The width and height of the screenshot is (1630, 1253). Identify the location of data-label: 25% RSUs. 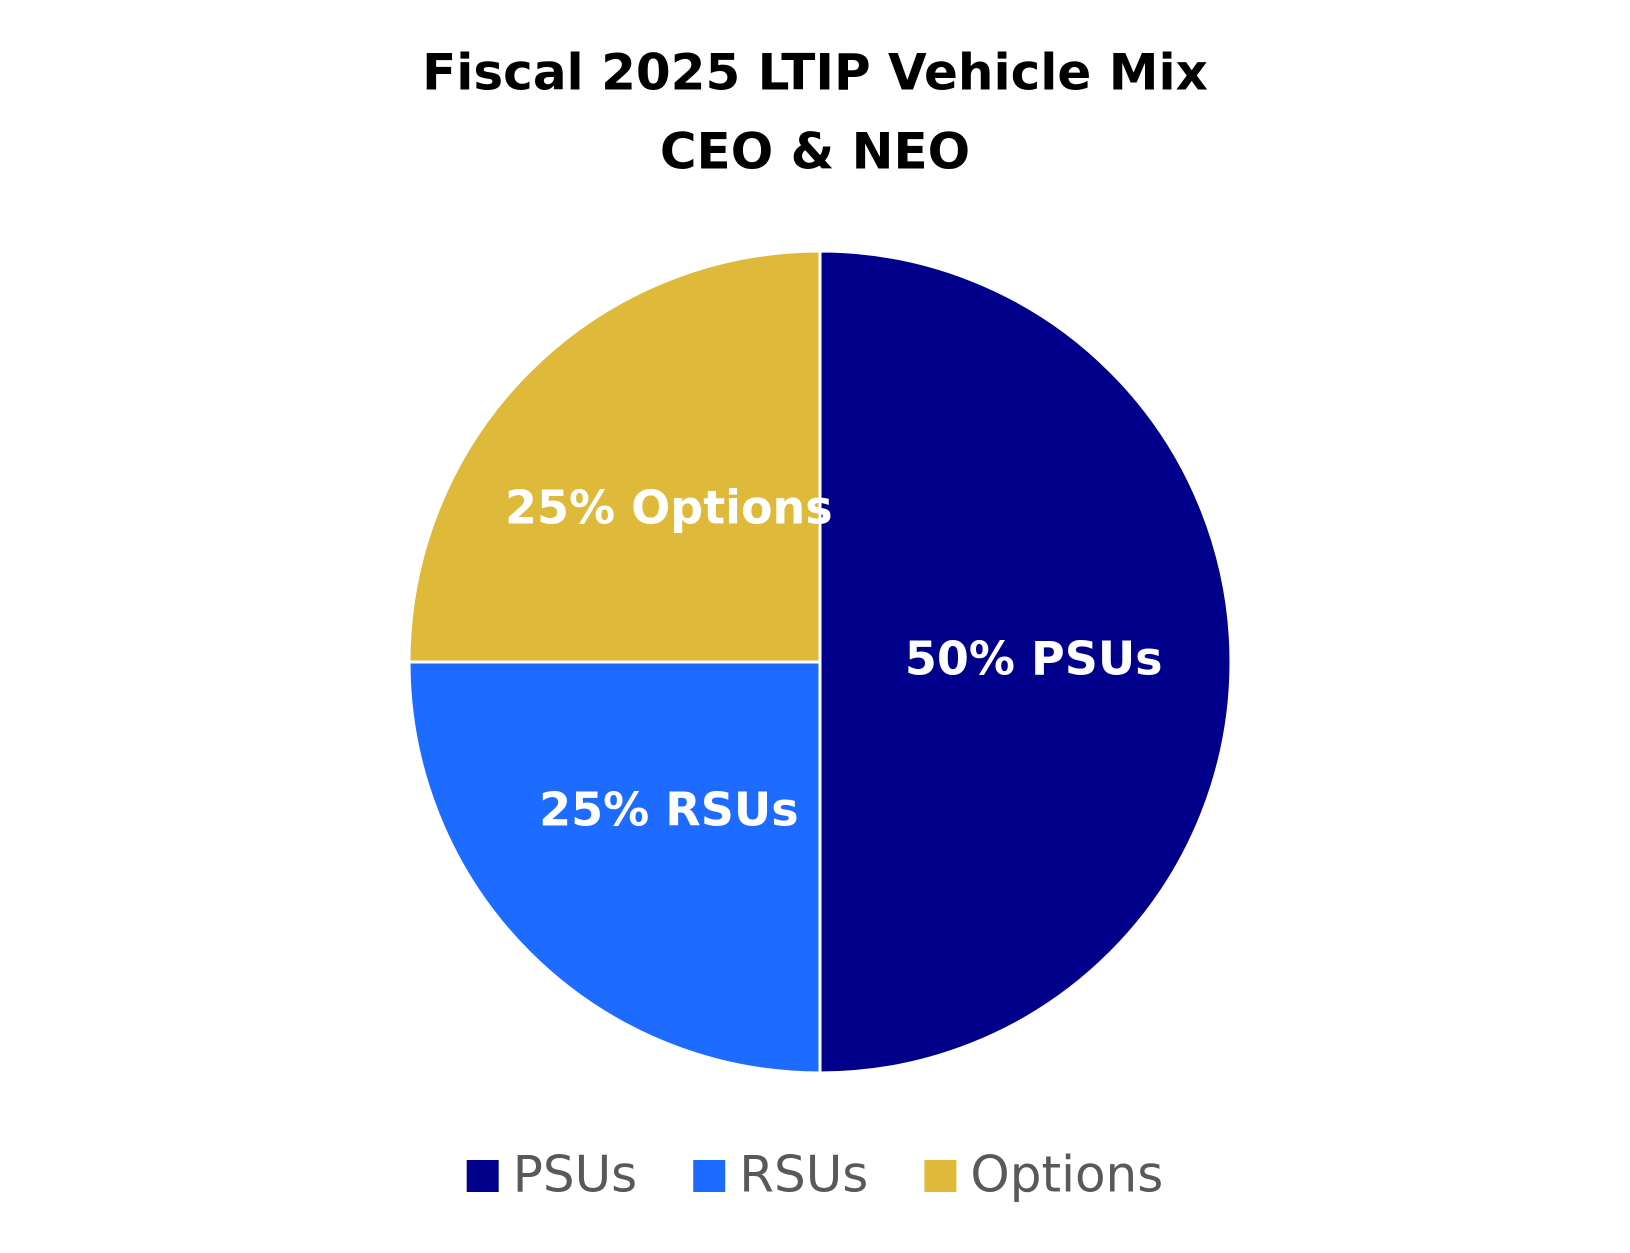
(668, 810).